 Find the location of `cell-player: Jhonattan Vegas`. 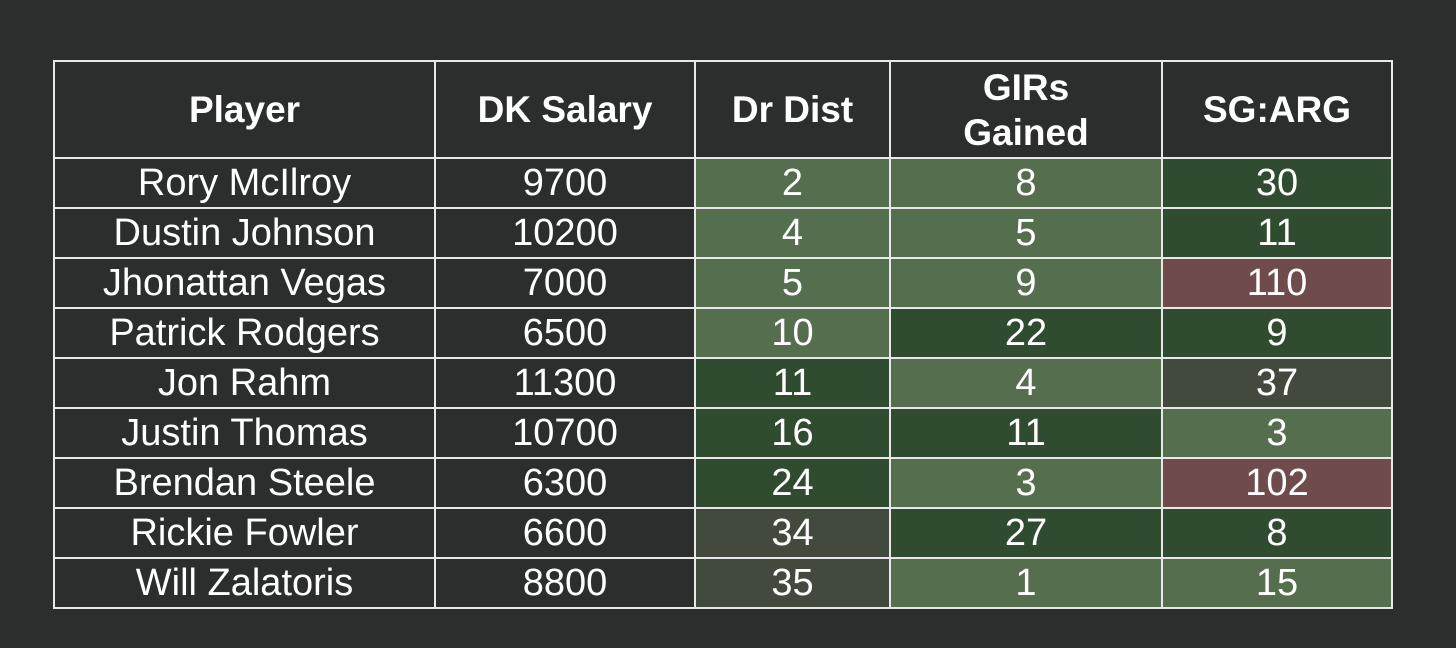

cell-player: Jhonattan Vegas is located at coordinates (244, 283).